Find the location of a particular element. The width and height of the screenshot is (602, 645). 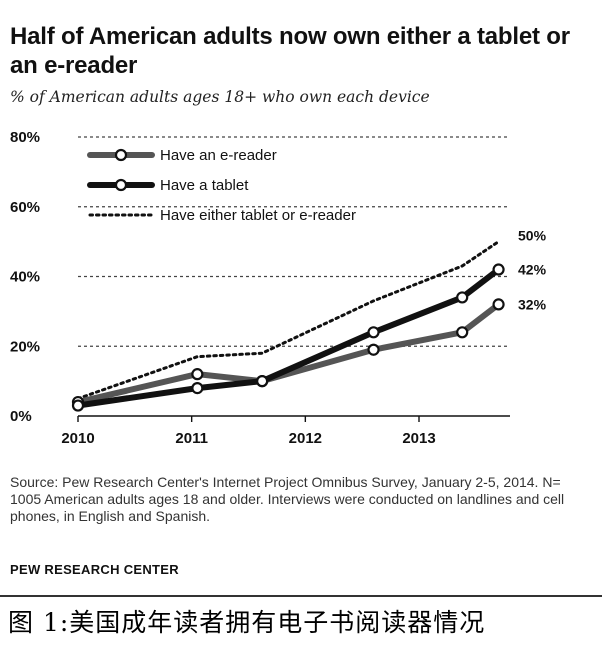

y-tick-label: 60% is located at coordinates (25, 207).